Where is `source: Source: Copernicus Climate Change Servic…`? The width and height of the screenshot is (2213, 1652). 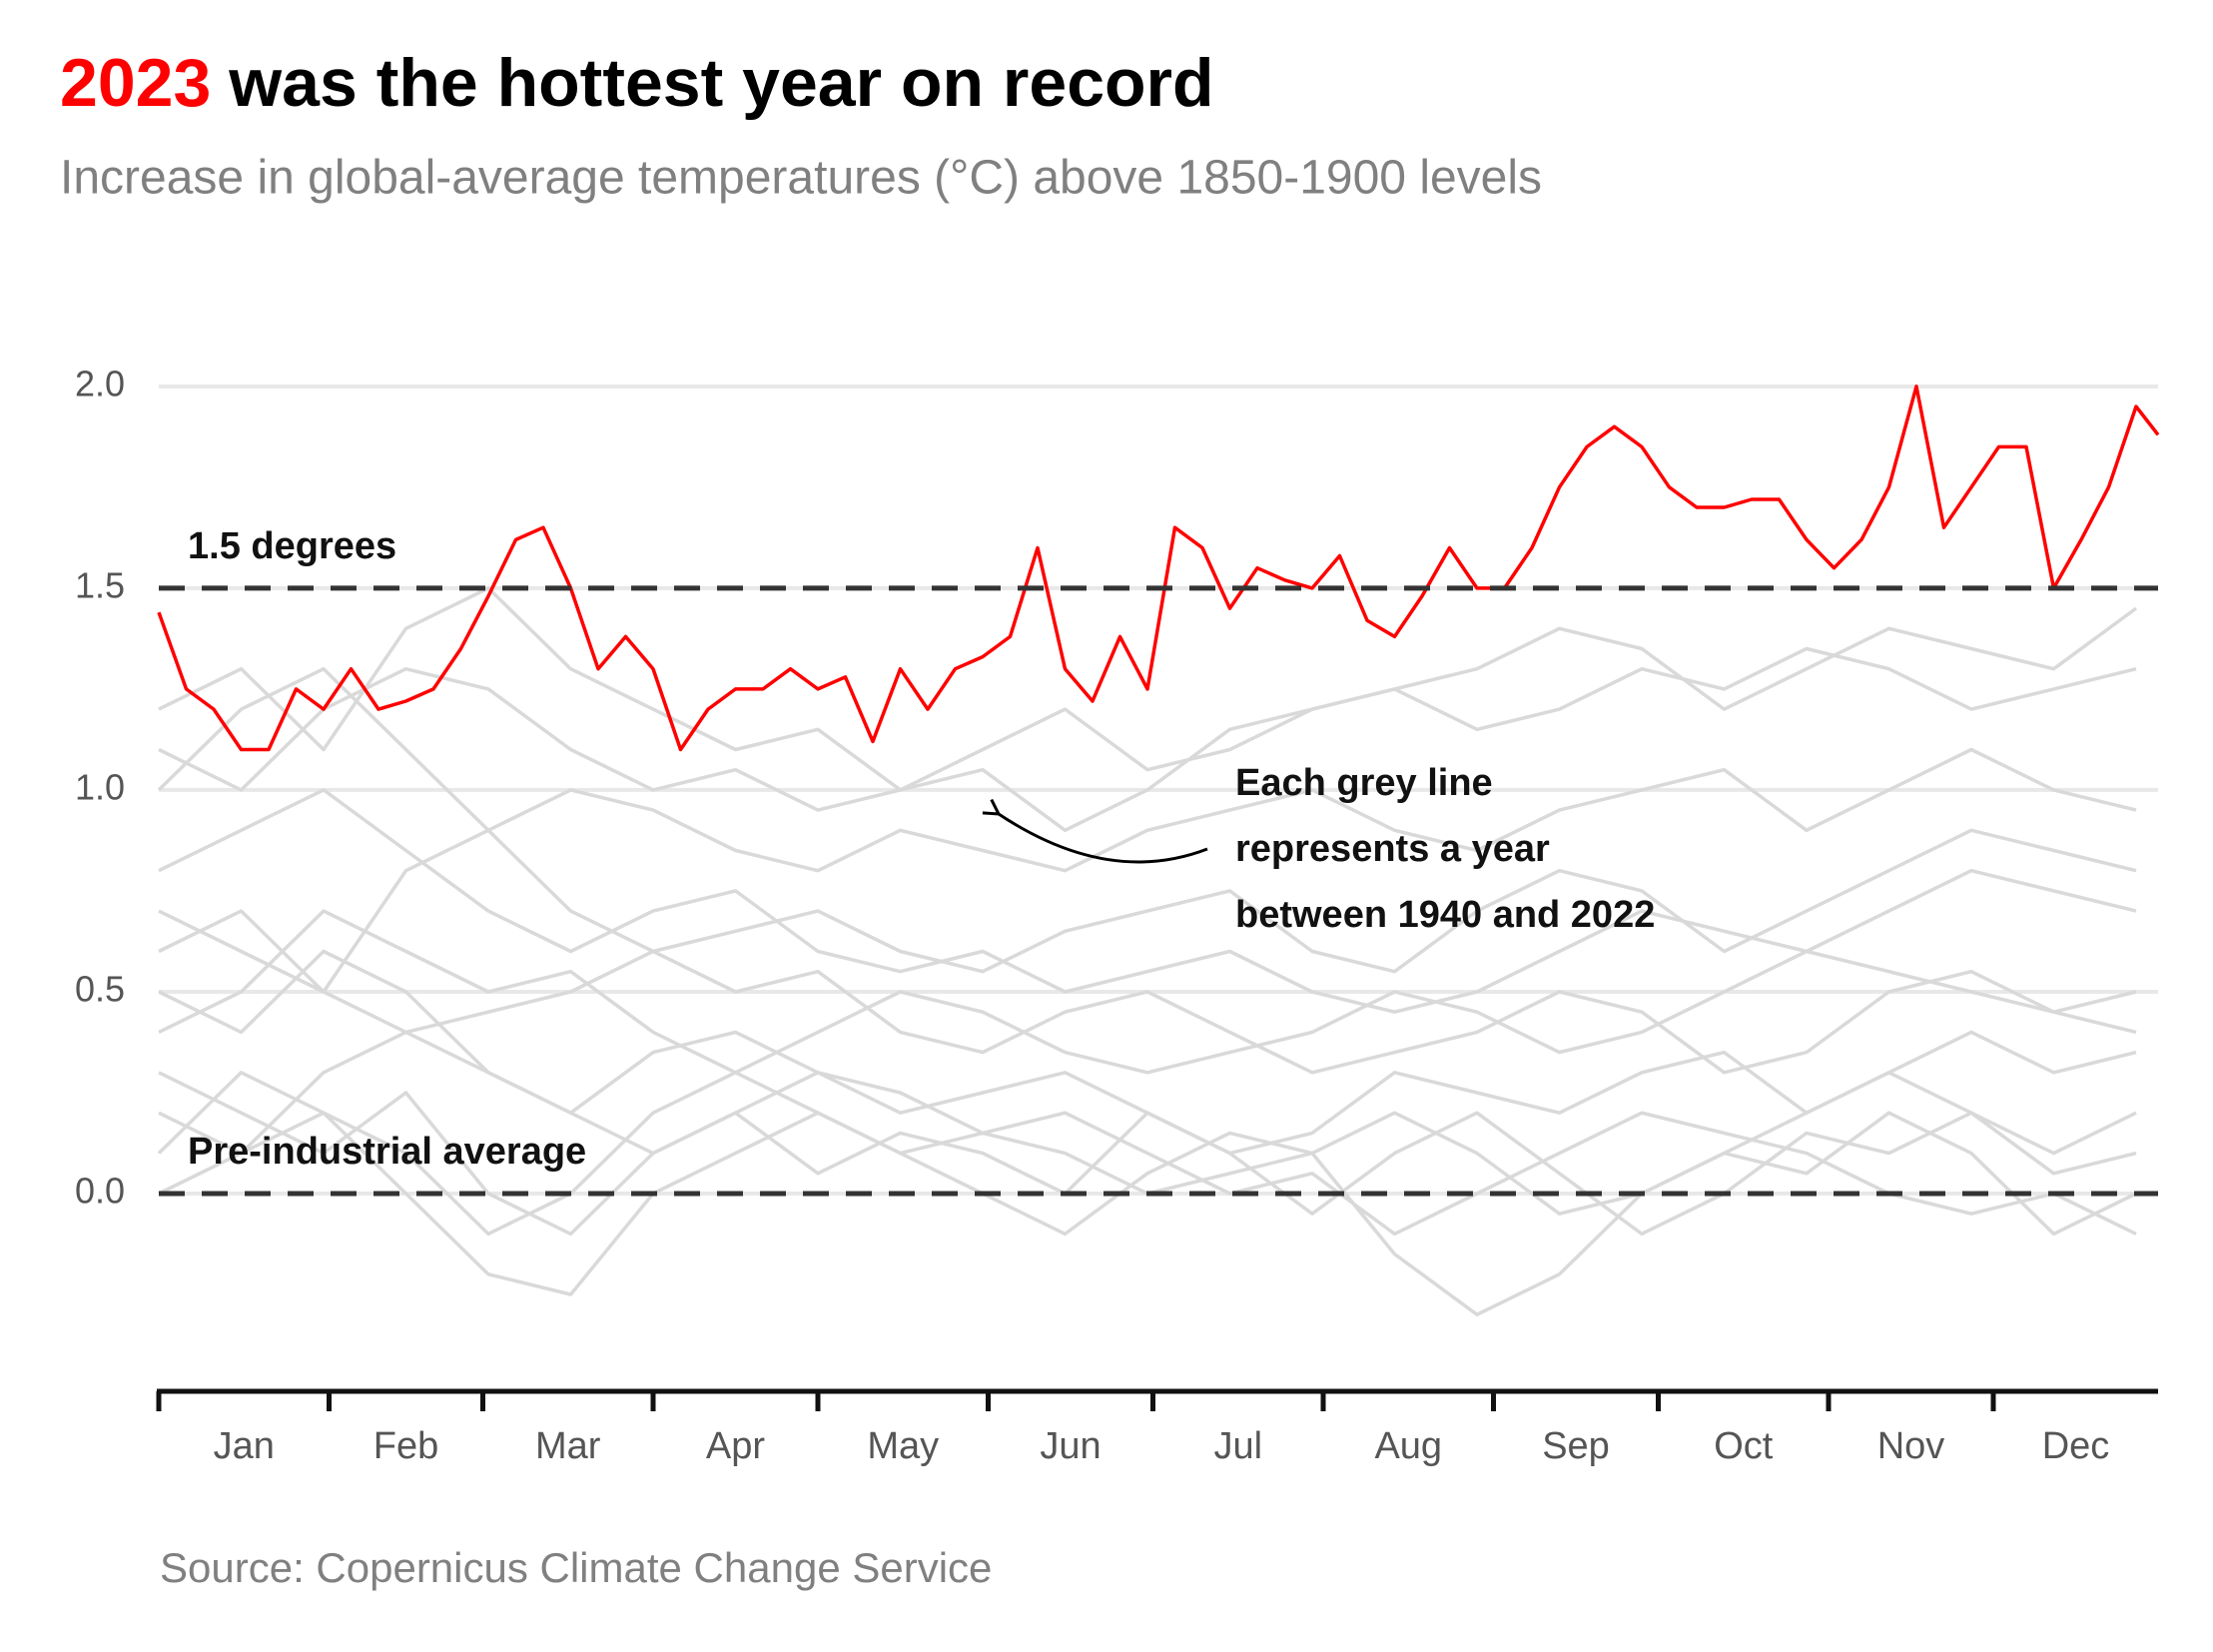
source: Source: Copernicus Climate Change Servic… is located at coordinates (576, 1567).